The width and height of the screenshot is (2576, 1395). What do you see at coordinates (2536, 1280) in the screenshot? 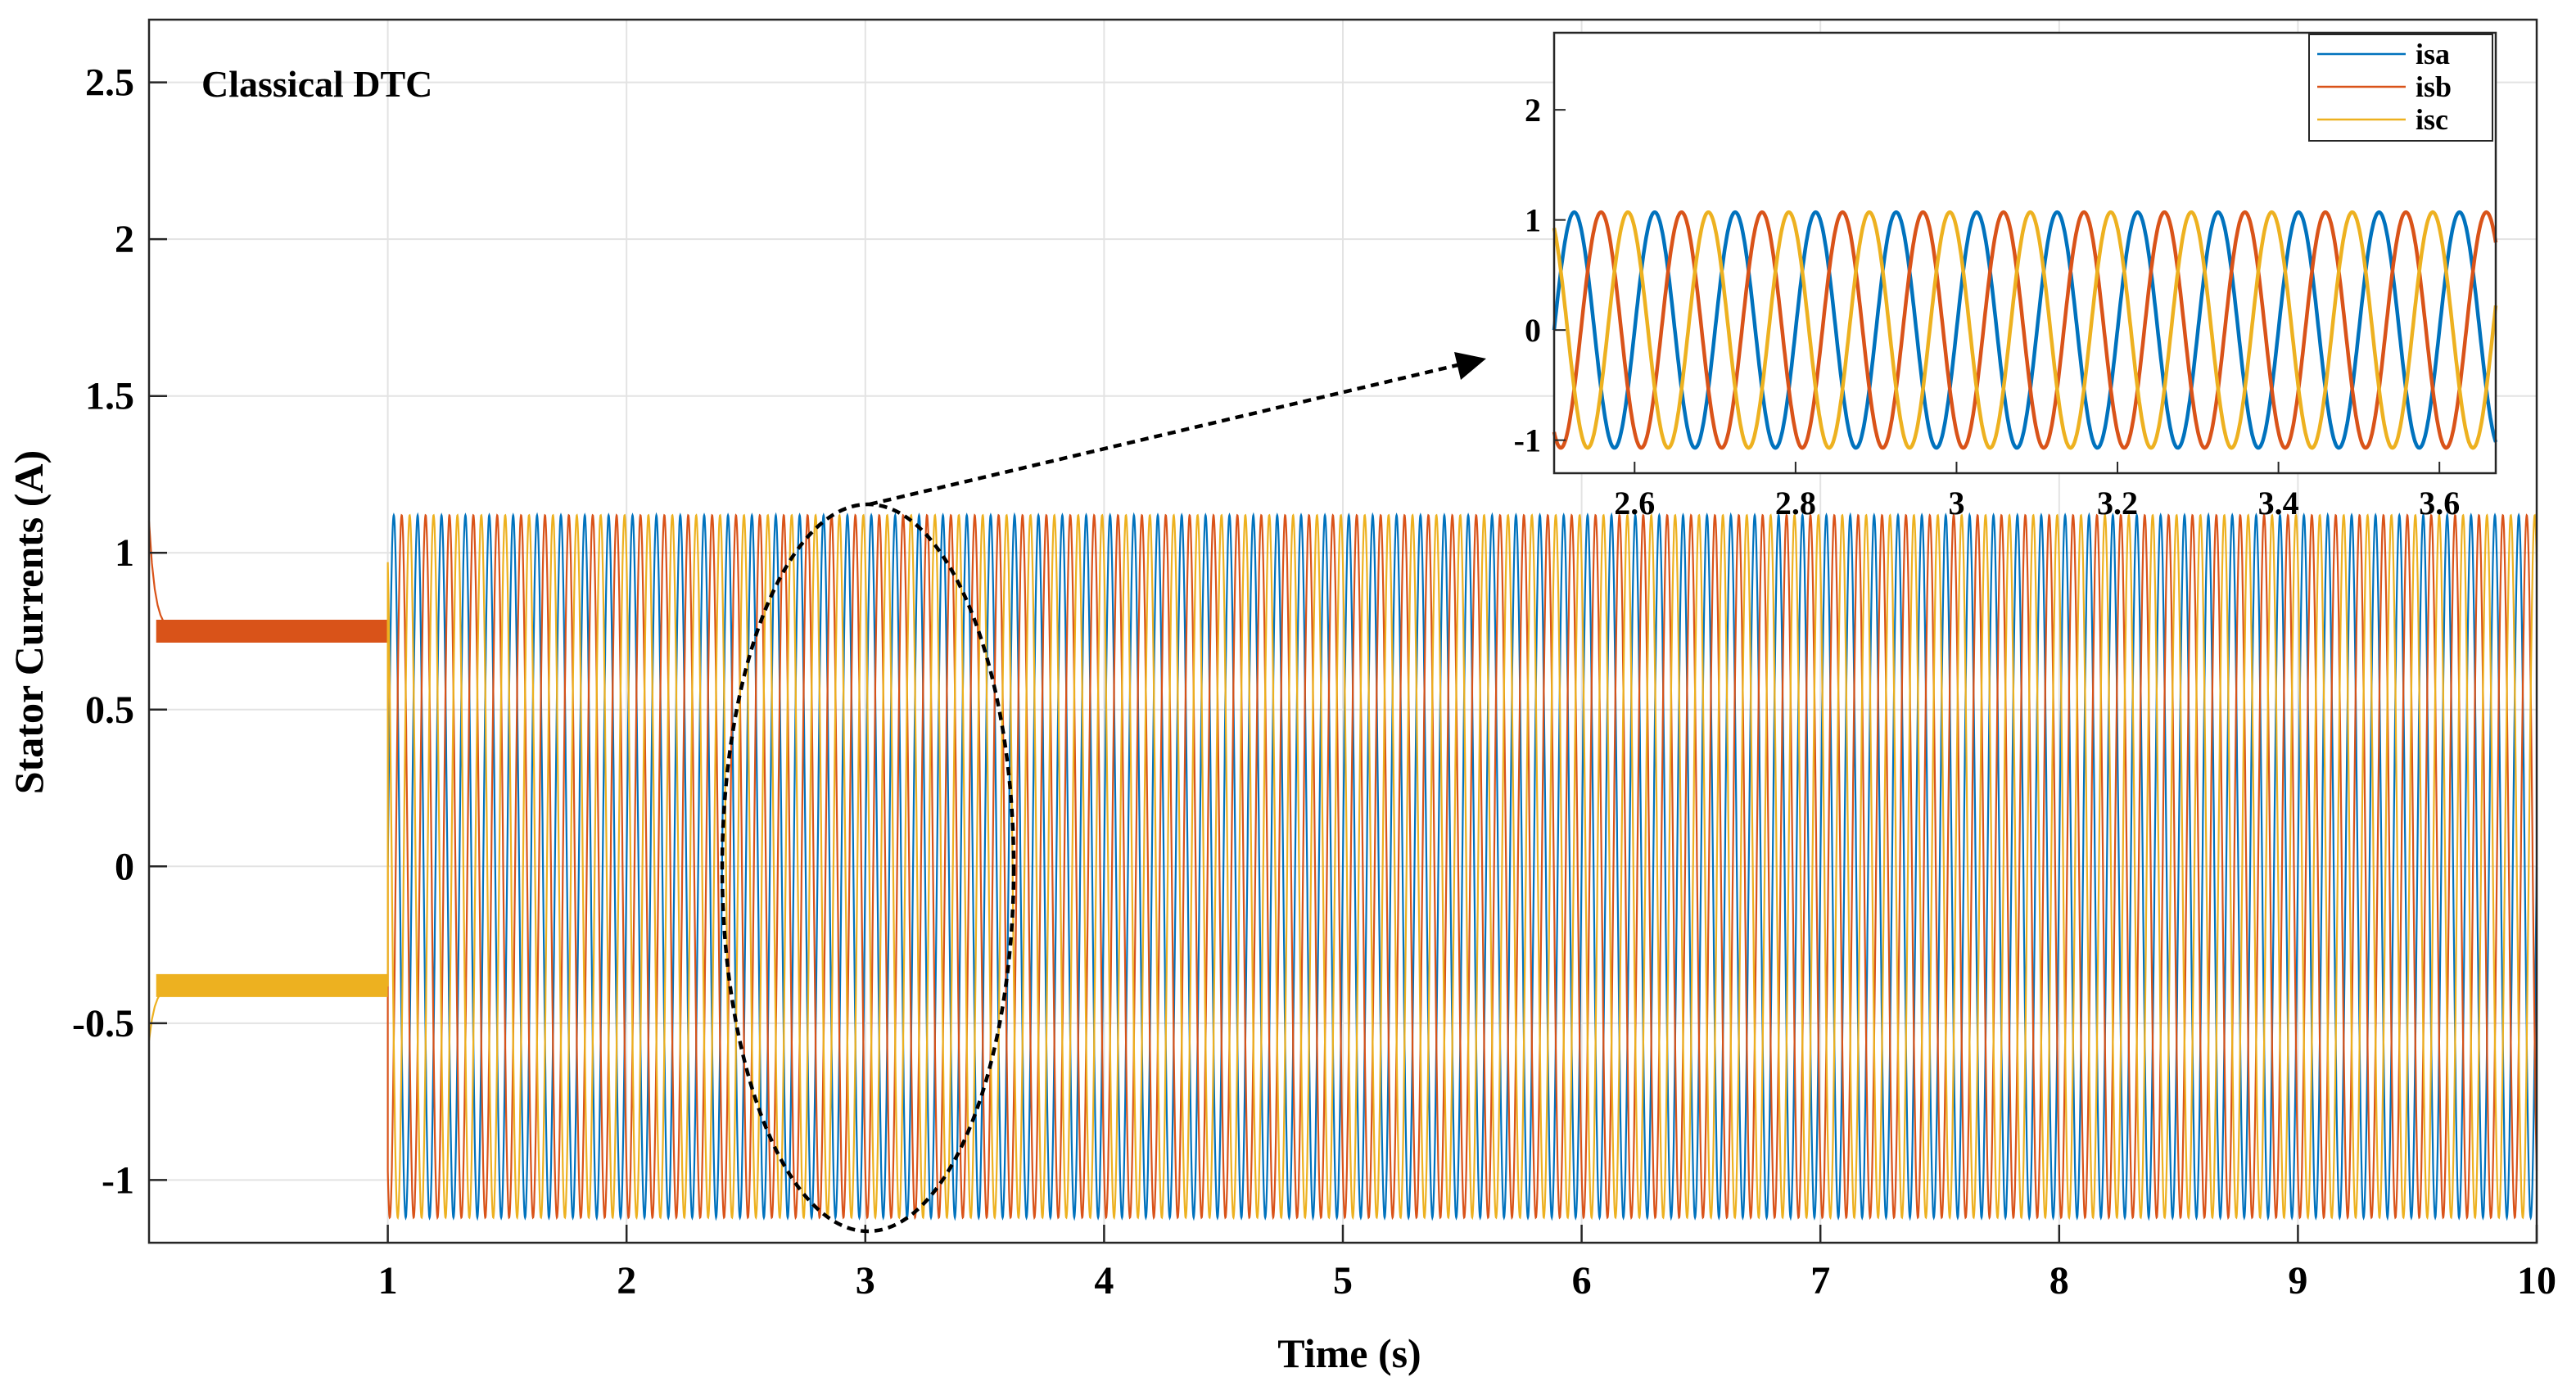
I see `x-tick-label: 10` at bounding box center [2536, 1280].